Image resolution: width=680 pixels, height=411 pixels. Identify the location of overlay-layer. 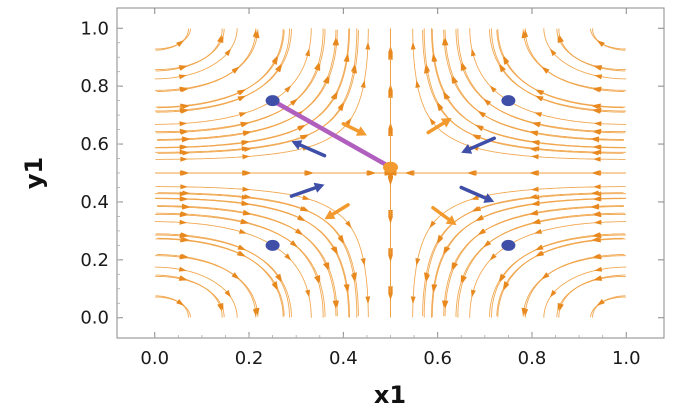
(390, 173).